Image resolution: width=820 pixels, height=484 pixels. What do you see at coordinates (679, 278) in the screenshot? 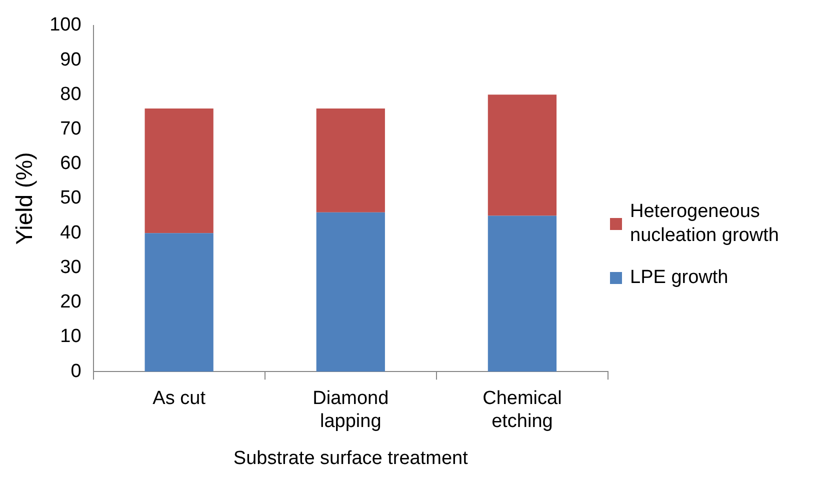
I see `legend-label: LPE growth` at bounding box center [679, 278].